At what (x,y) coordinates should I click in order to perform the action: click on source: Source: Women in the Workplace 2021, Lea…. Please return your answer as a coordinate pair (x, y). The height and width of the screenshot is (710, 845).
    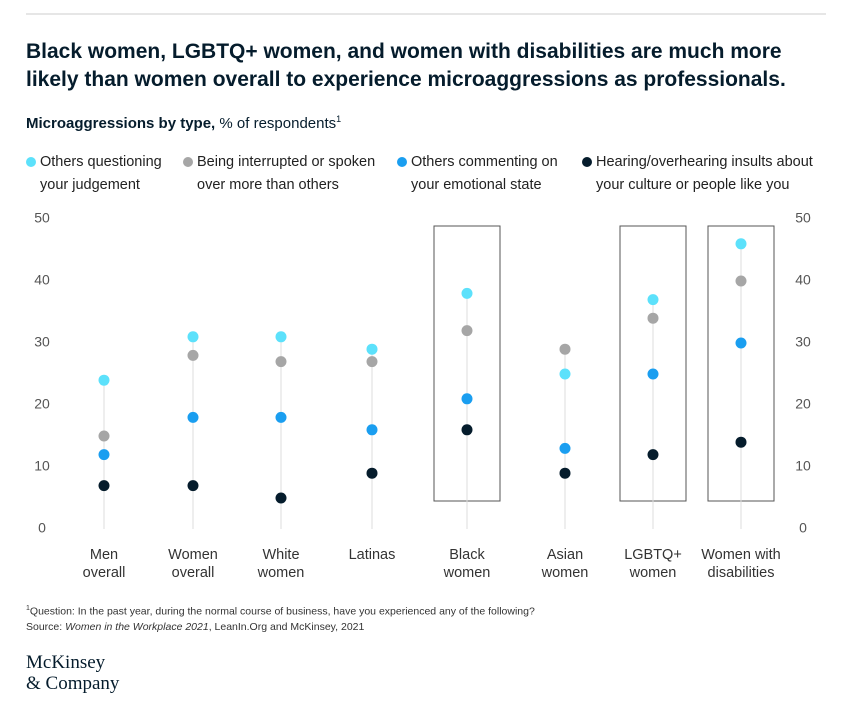
    Looking at the image, I should click on (280, 627).